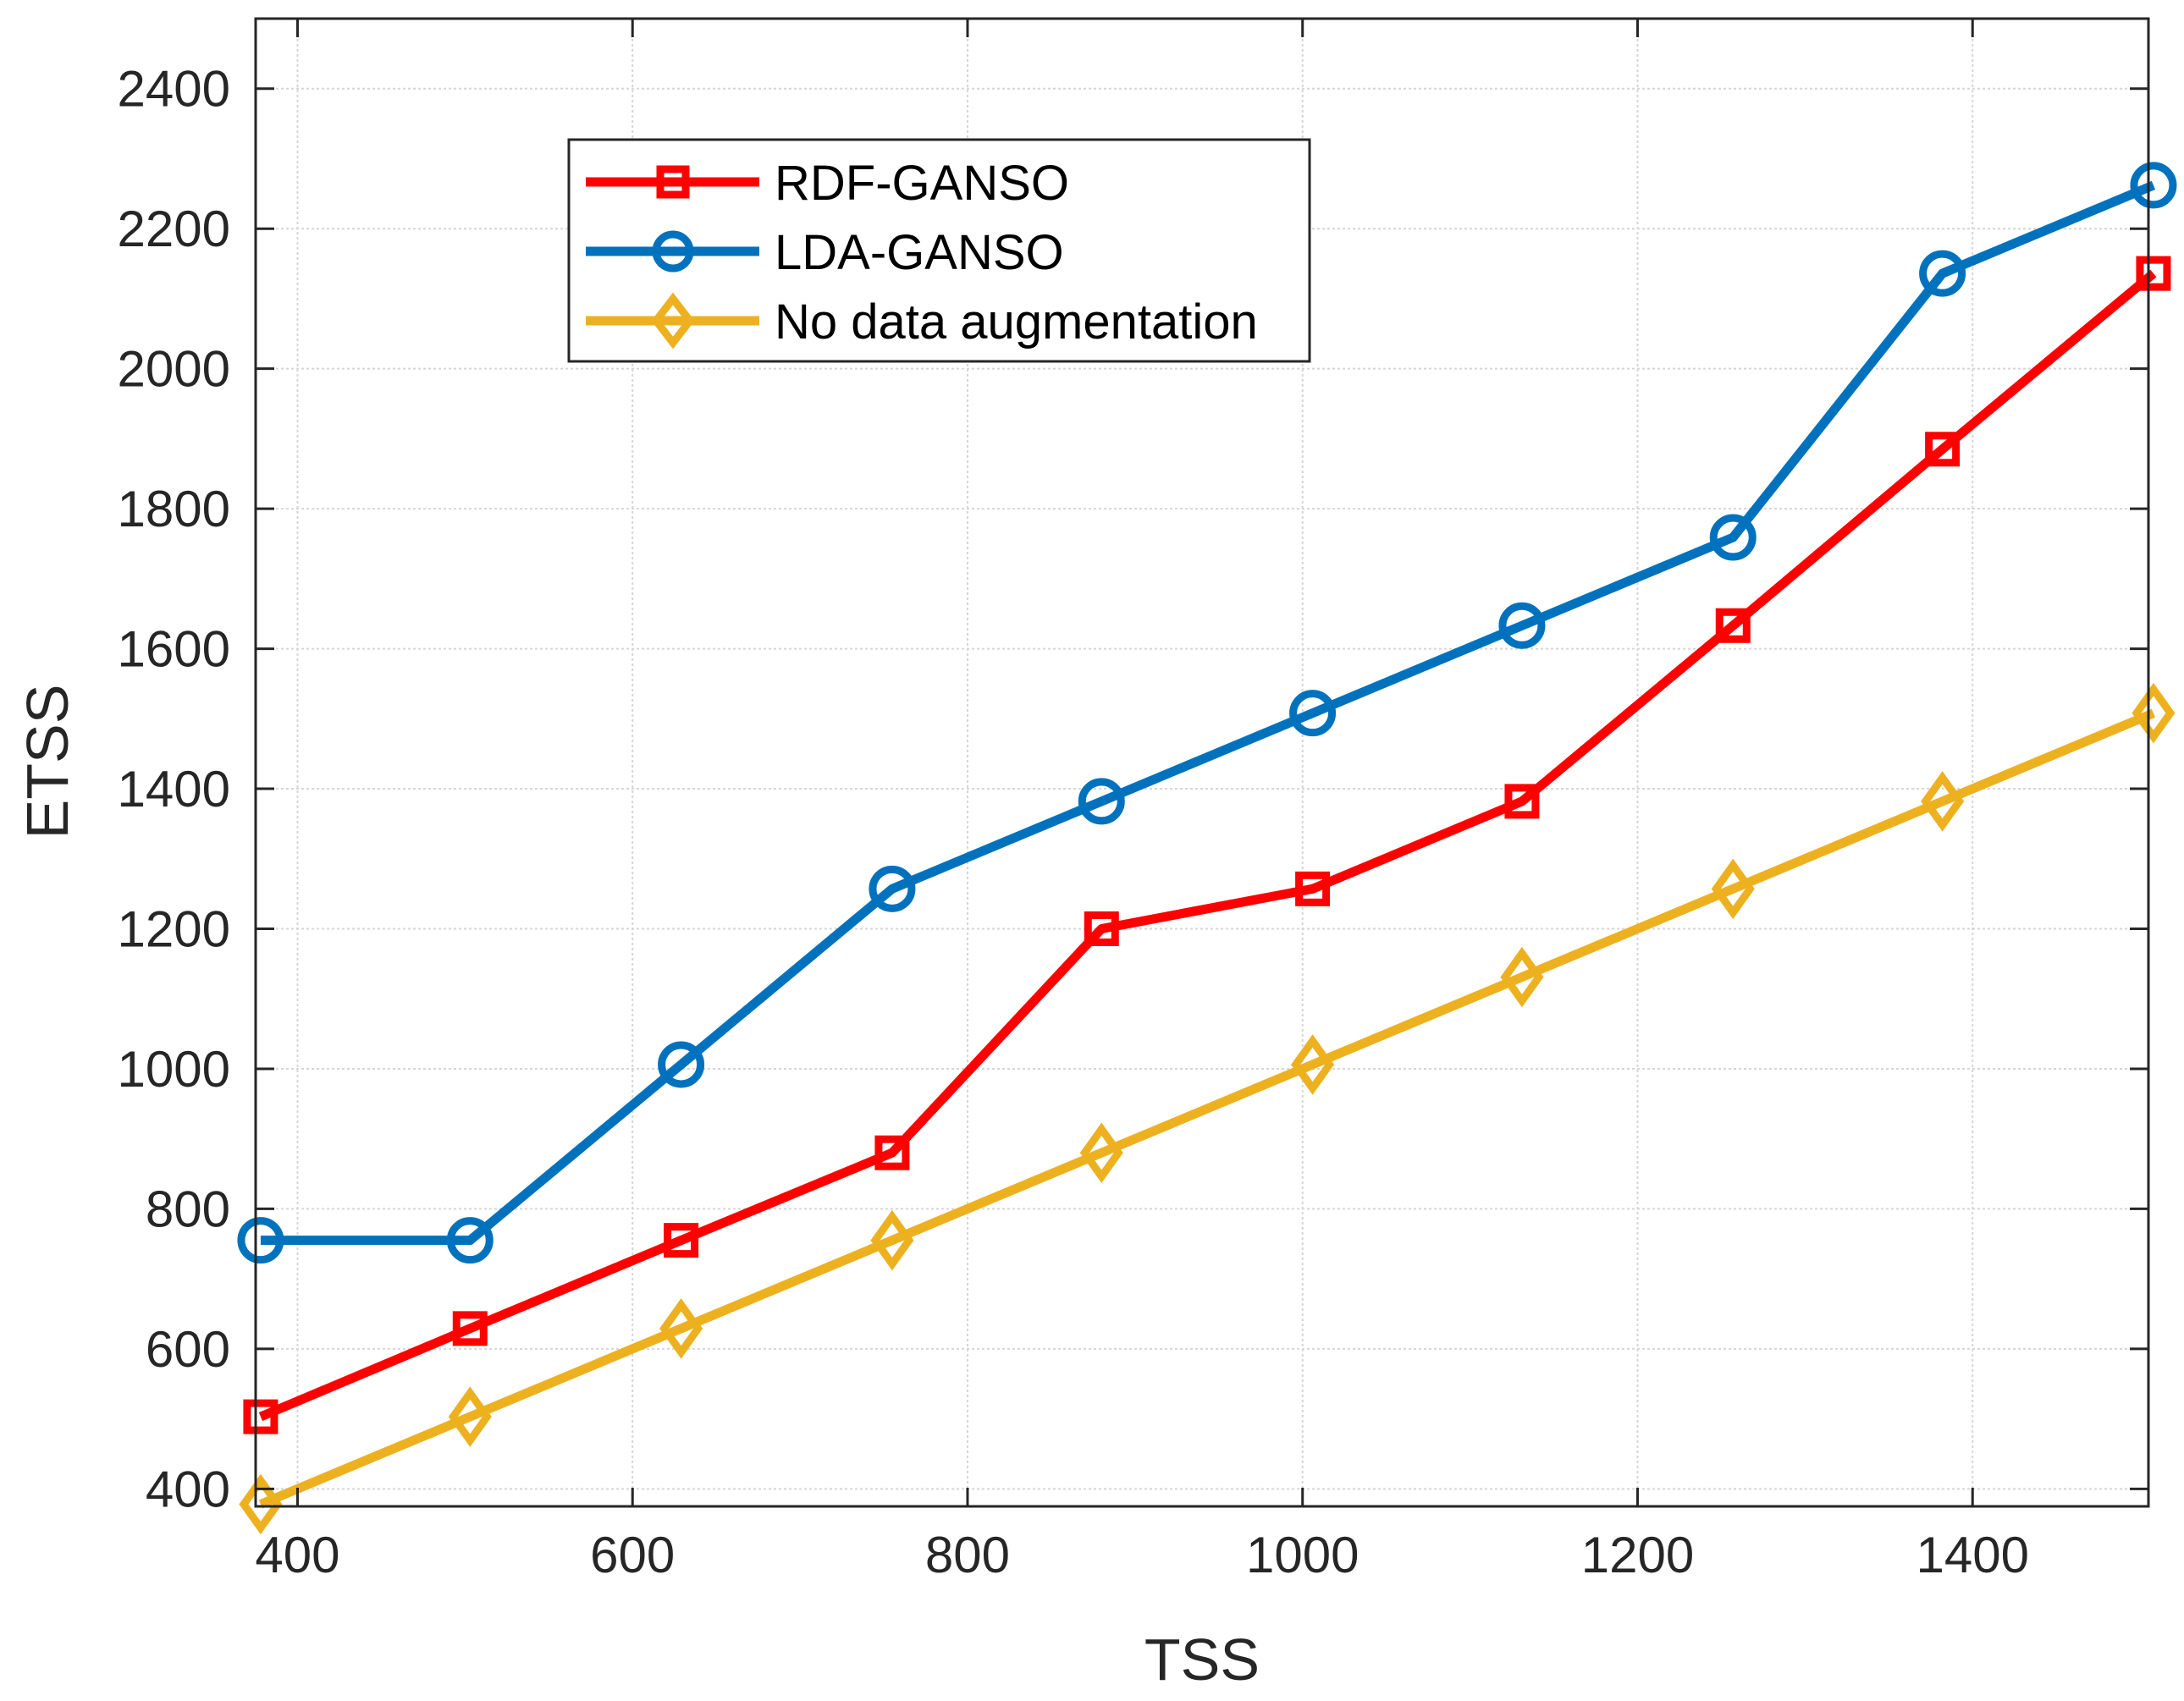 The height and width of the screenshot is (1701, 2184). I want to click on legend-entry-rdf-ganso: RDF-GANSO, so click(827, 183).